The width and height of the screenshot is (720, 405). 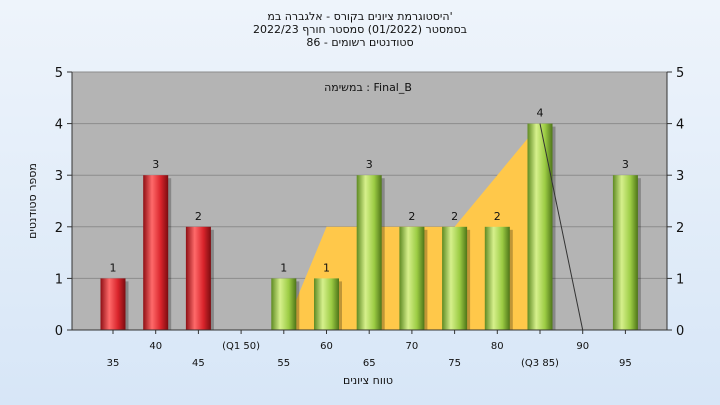 What do you see at coordinates (63, 202) in the screenshot?
I see `y-axis-left: 0 1 2 3 4 5` at bounding box center [63, 202].